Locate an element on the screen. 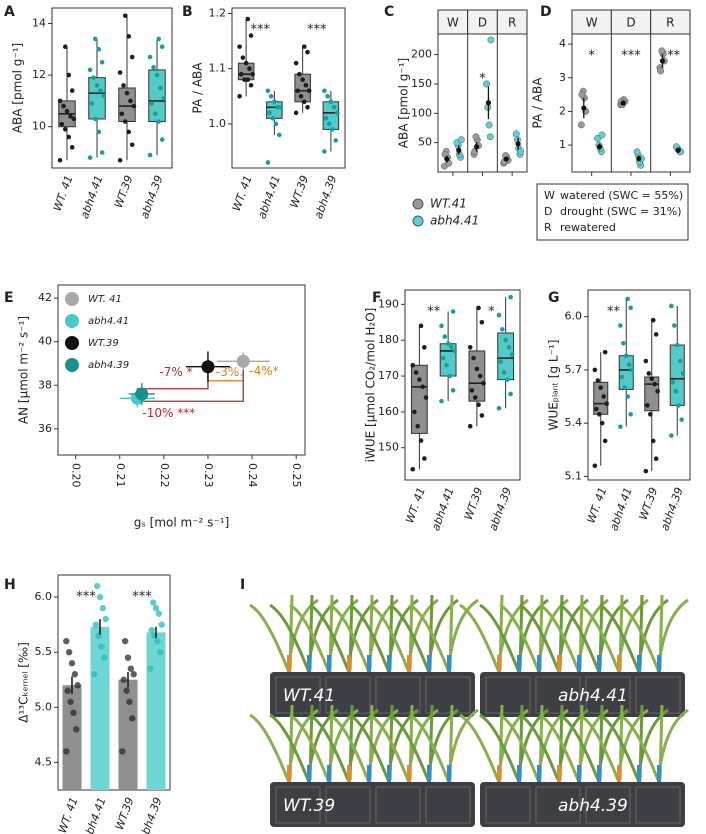 The image size is (706, 834). y-tick-label: 14 is located at coordinates (39, 22).